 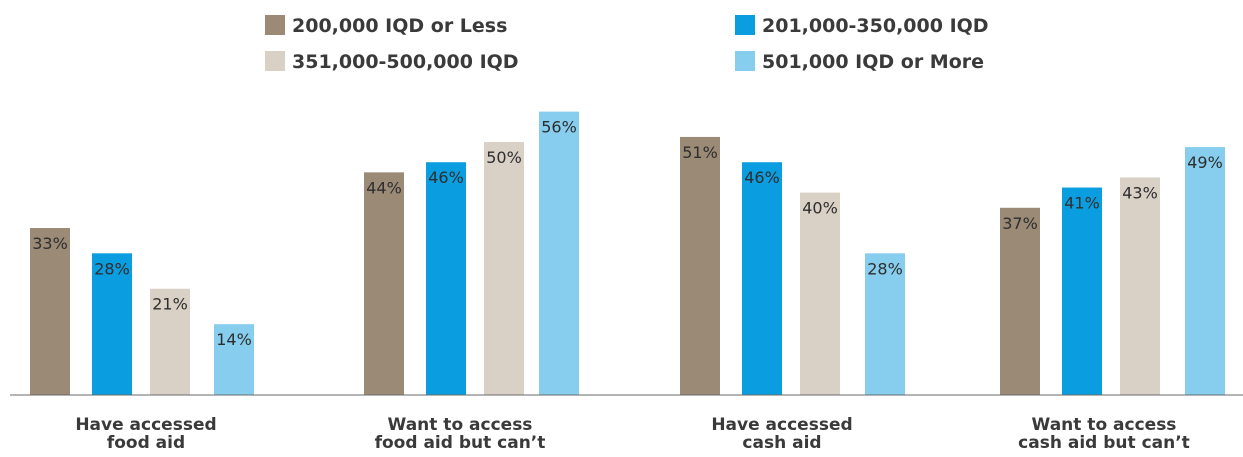 What do you see at coordinates (1020, 223) in the screenshot?
I see `data-label-4-1: 37%` at bounding box center [1020, 223].